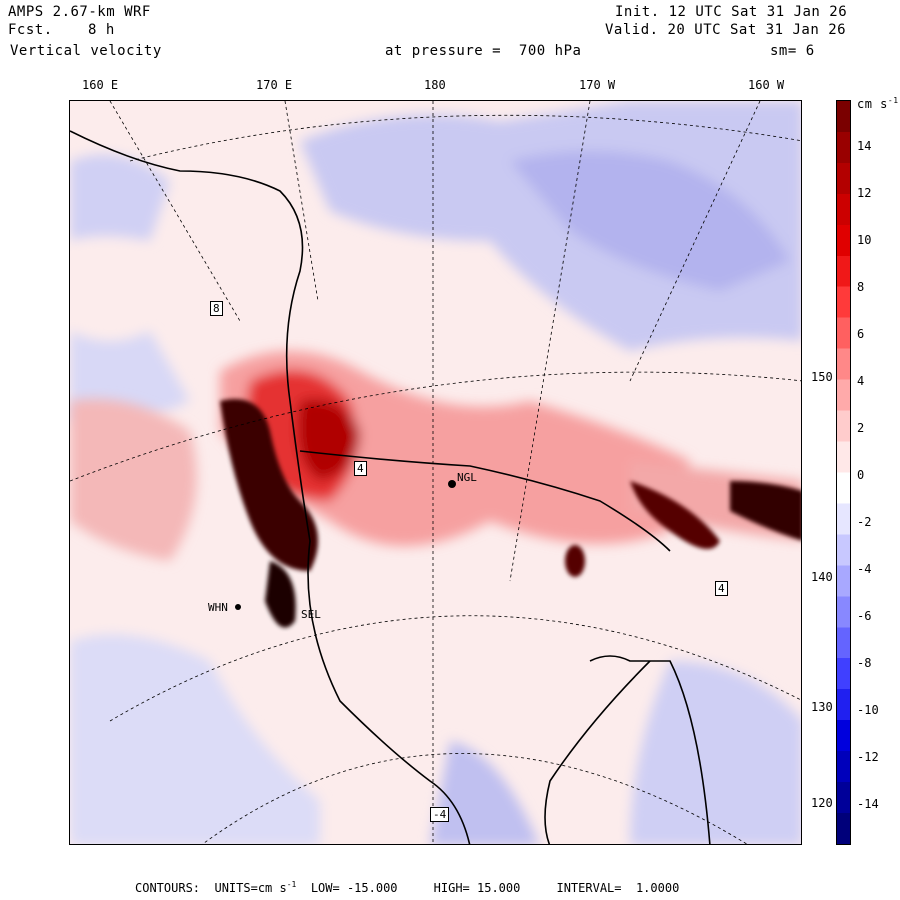 This screenshot has height=900, width=900. Describe the element at coordinates (291, 884) in the screenshot. I see `footer-units-exp: -1` at that location.